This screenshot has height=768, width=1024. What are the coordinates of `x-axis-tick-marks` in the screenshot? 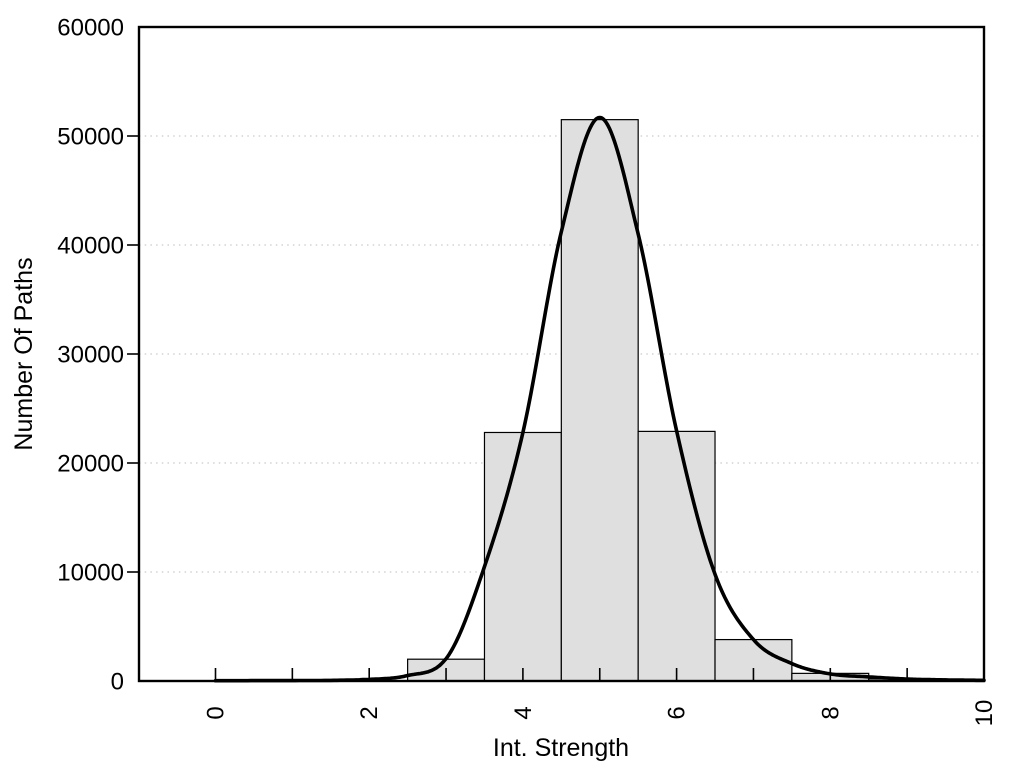 It's located at (599, 674).